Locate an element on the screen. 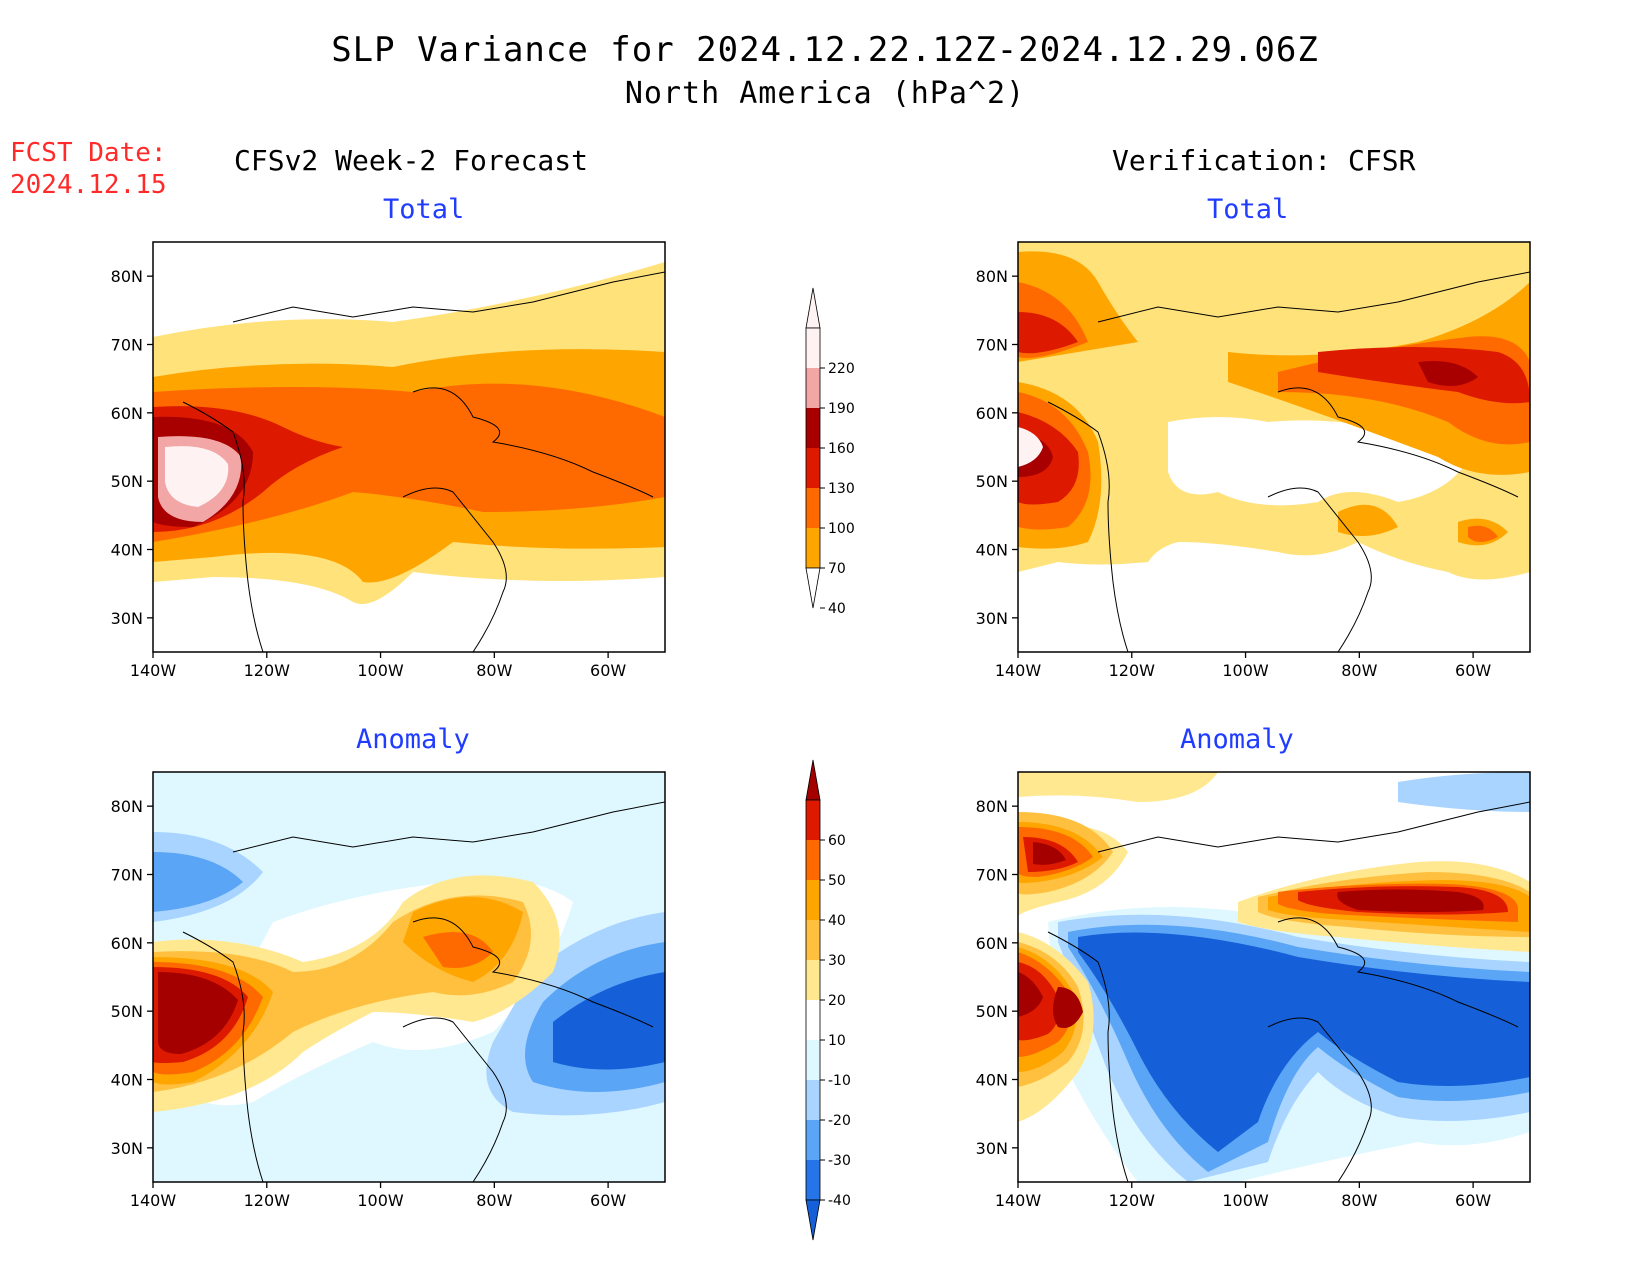 The width and height of the screenshot is (1650, 1275). colorbar-tick-label: -30 is located at coordinates (839, 1161).